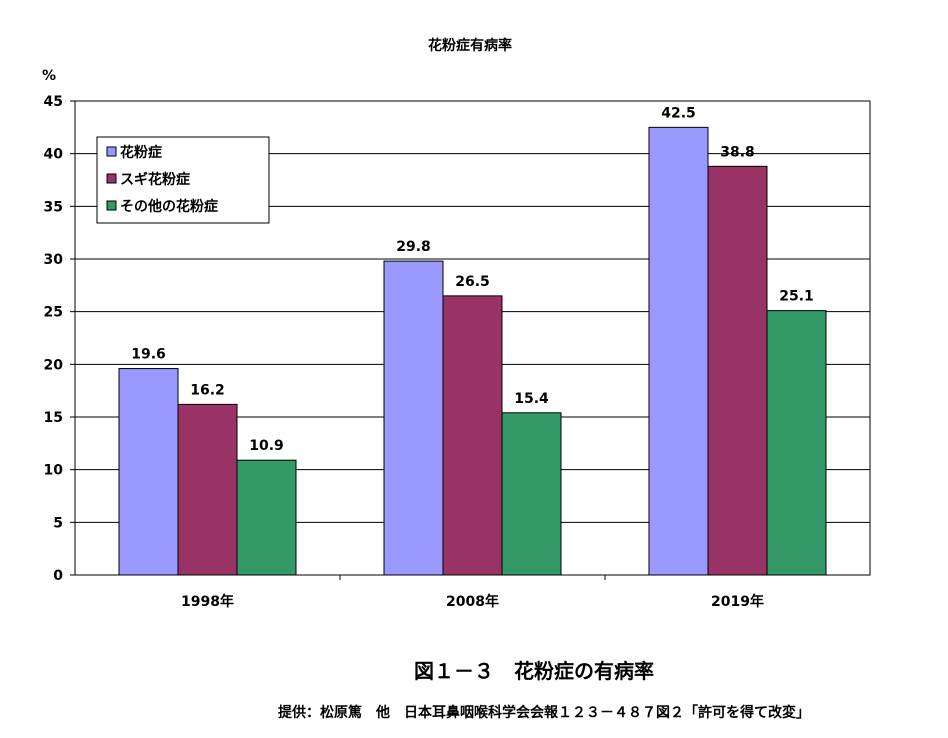  Describe the element at coordinates (544, 713) in the screenshot. I see `source-caption: 提供：松原篤 他 日本耳鼻咽喉科学会会報１２３－４８７図２「許可を得て改変」` at that location.